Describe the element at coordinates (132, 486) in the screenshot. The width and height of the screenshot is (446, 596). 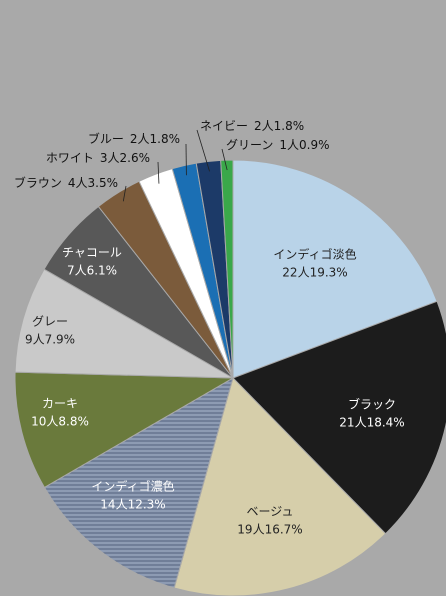
I see `slice-label: インディゴ濃色` at that location.